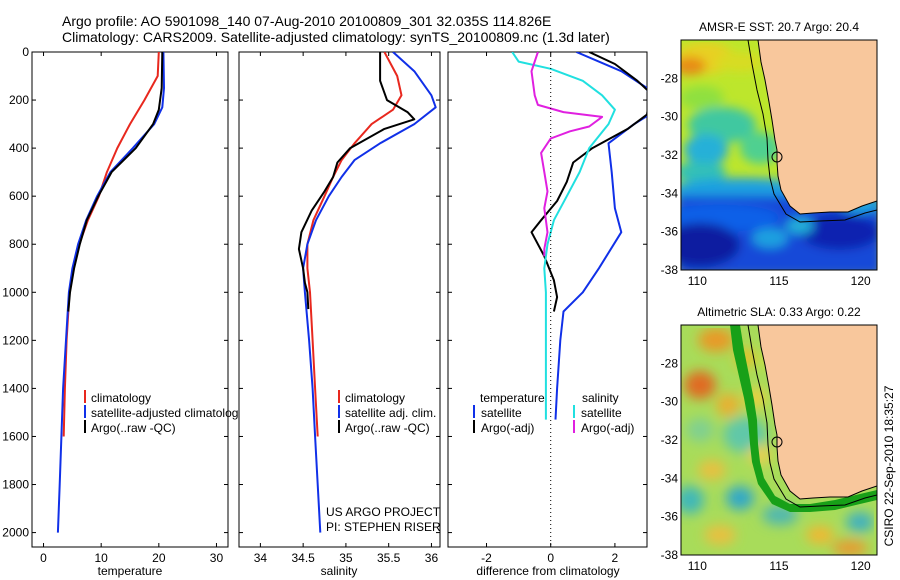 This screenshot has height=580, width=900. I want to click on difference-line-salinity-argo-adj, so click(567, 154).